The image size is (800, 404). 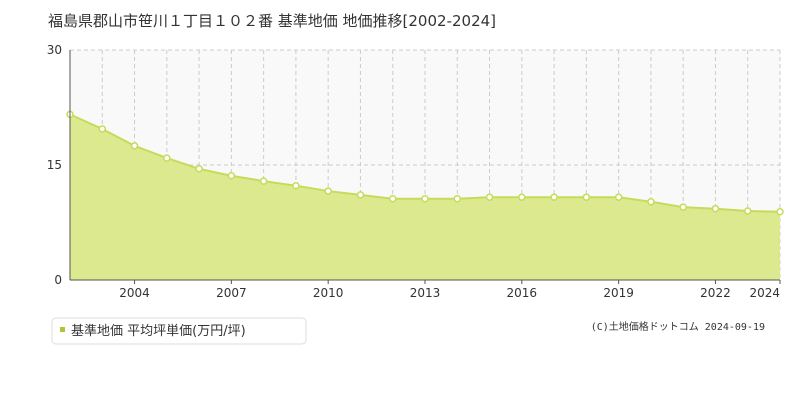 I want to click on x-tick-label: 2007, so click(x=231, y=293).